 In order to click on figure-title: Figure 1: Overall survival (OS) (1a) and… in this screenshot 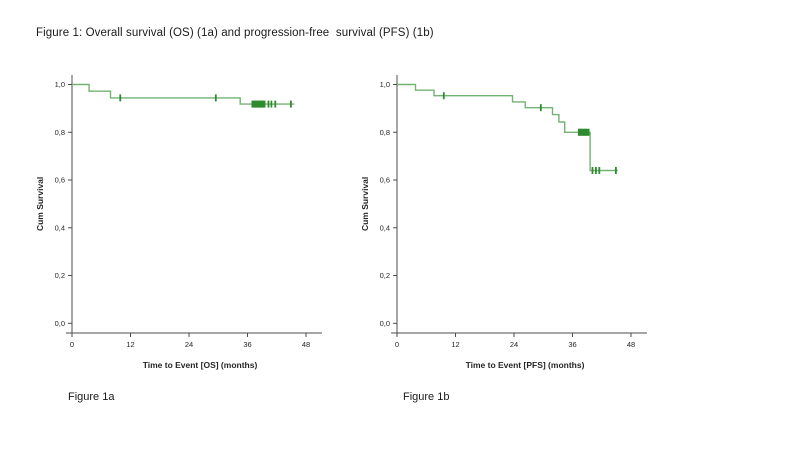, I will do `click(235, 33)`.